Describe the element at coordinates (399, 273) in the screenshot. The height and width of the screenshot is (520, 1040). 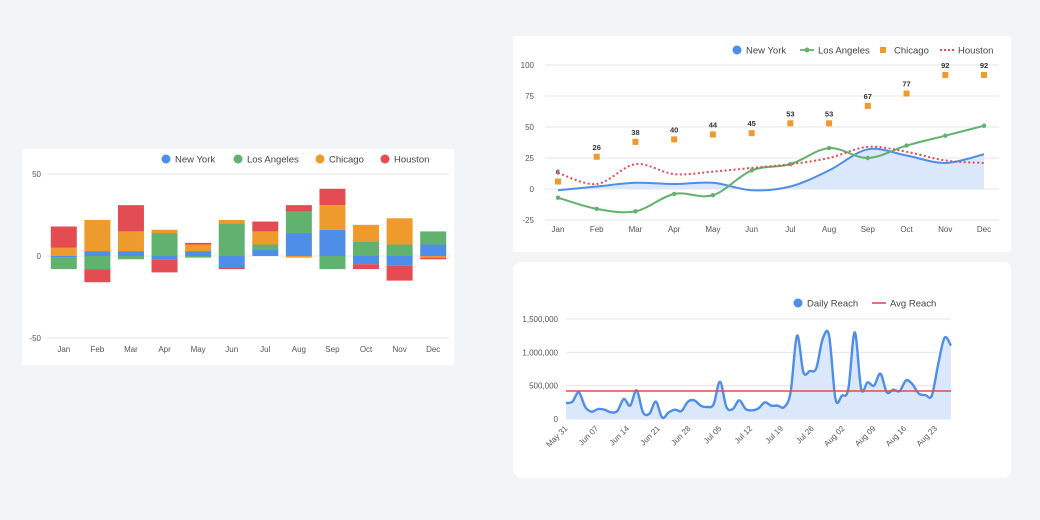
I see `bar-houston-nov` at that location.